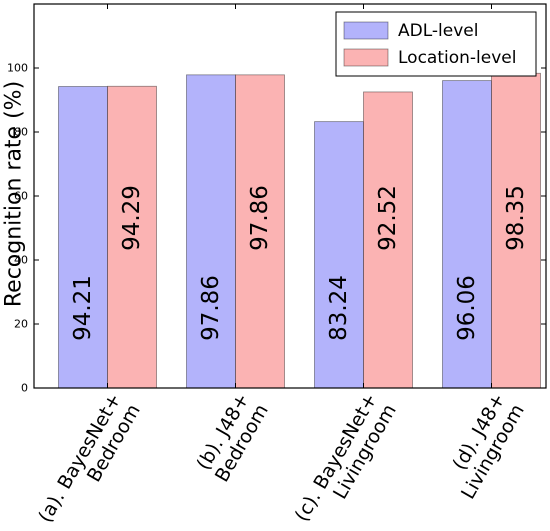  Describe the element at coordinates (83, 308) in the screenshot. I see `bar-value-label: 94.21` at that location.